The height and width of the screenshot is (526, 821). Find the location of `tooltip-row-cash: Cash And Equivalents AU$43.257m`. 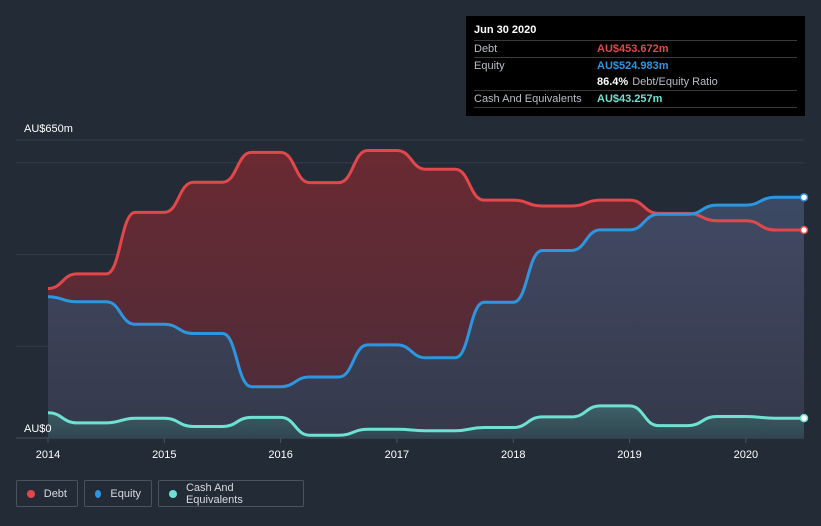

tooltip-row-cash: Cash And Equivalents AU$43.257m is located at coordinates (635, 99).